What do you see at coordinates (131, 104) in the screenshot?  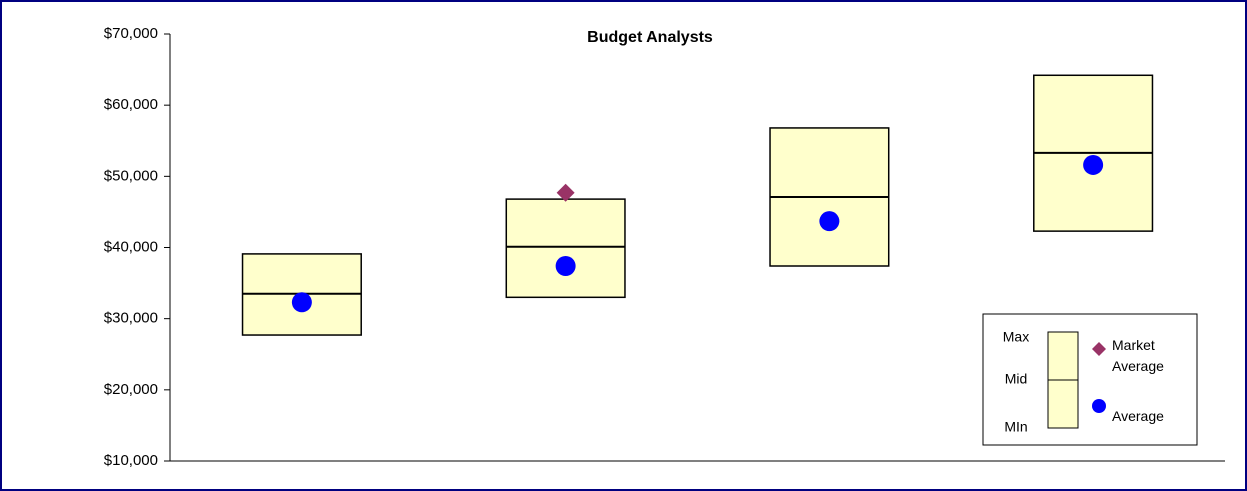 I see `y-tick-label: $60,000` at bounding box center [131, 104].